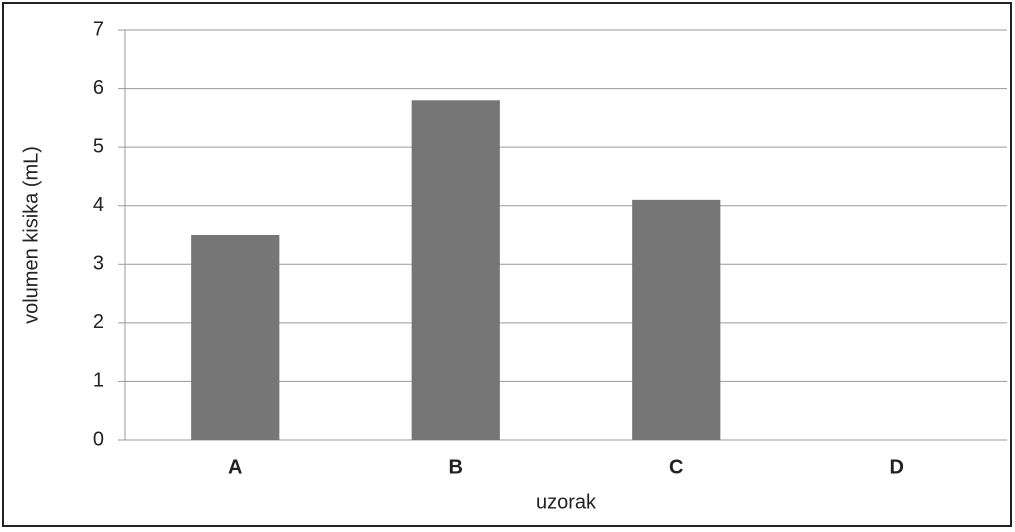 The image size is (1015, 532). What do you see at coordinates (98, 88) in the screenshot?
I see `y-tick-label: 6` at bounding box center [98, 88].